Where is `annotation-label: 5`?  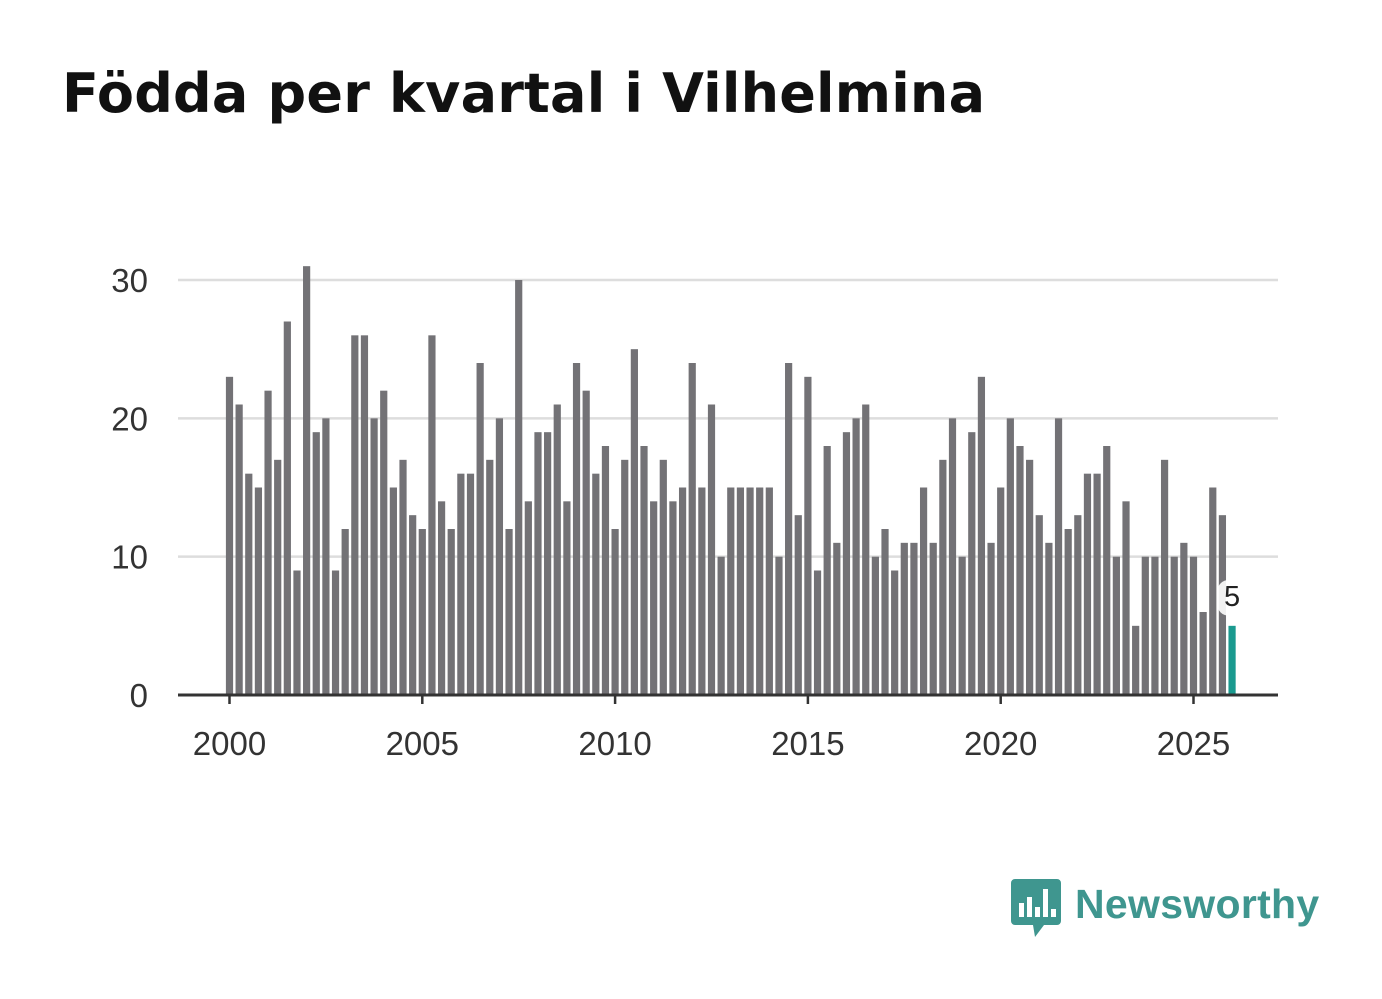
annotation-label: 5 is located at coordinates (1232, 597).